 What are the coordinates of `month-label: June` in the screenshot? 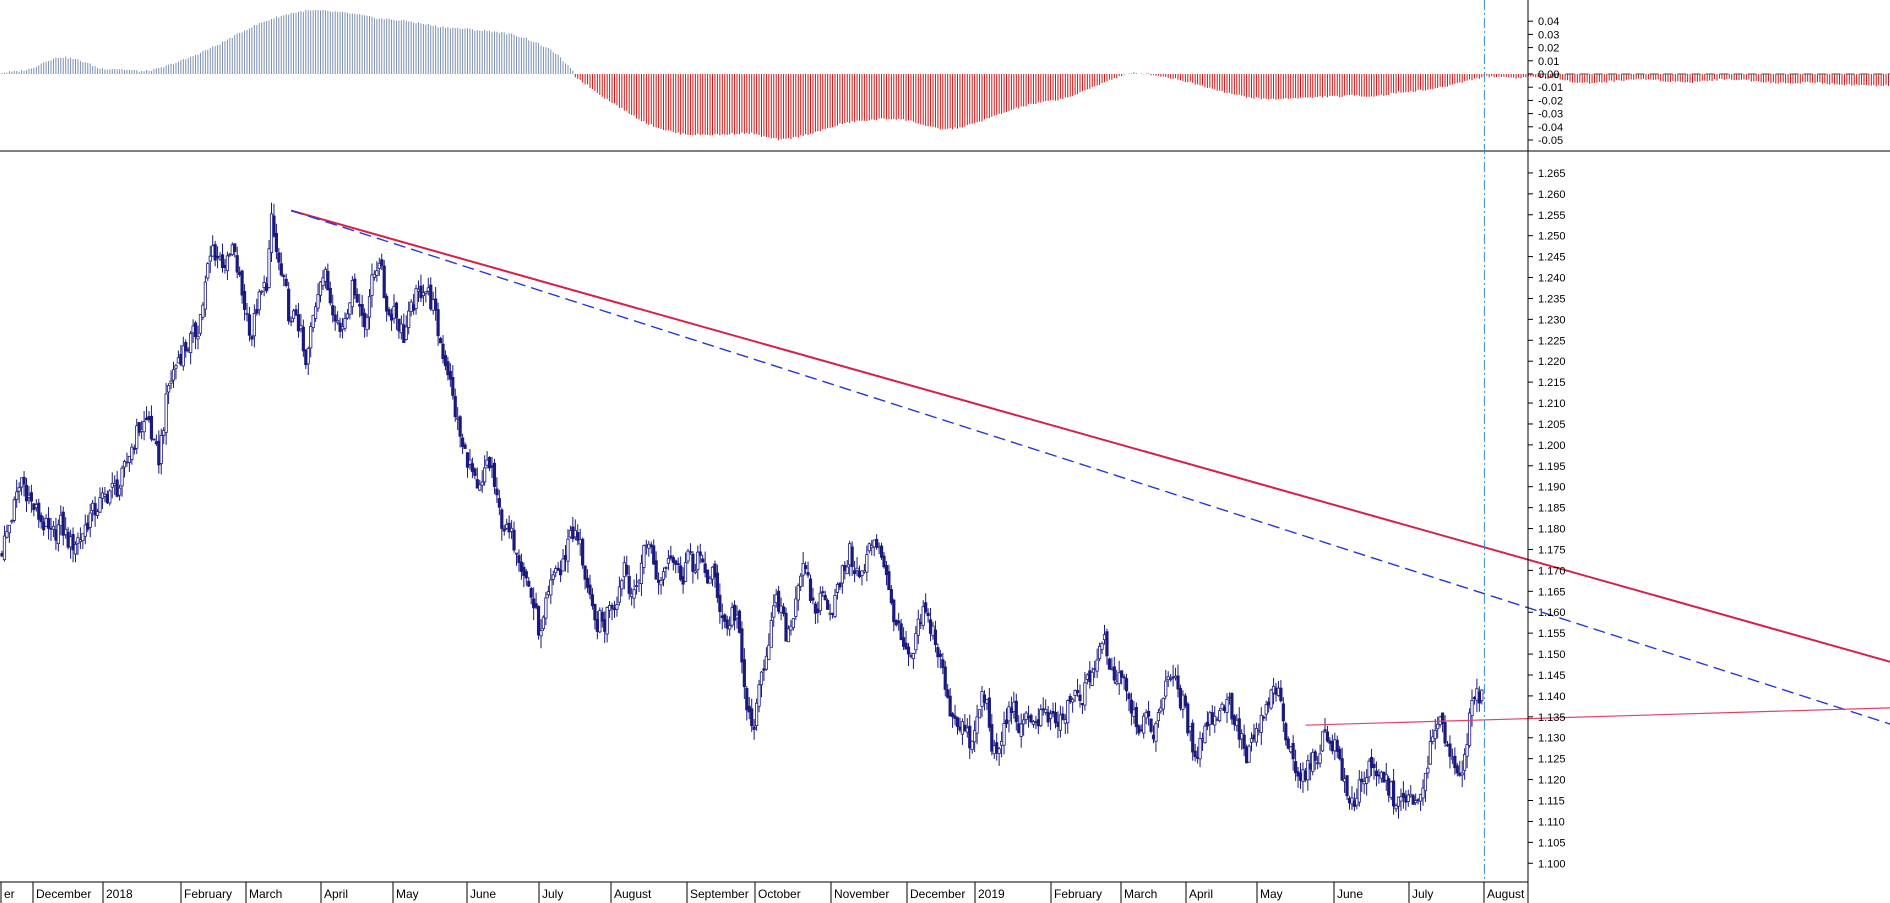 It's located at (1350, 894).